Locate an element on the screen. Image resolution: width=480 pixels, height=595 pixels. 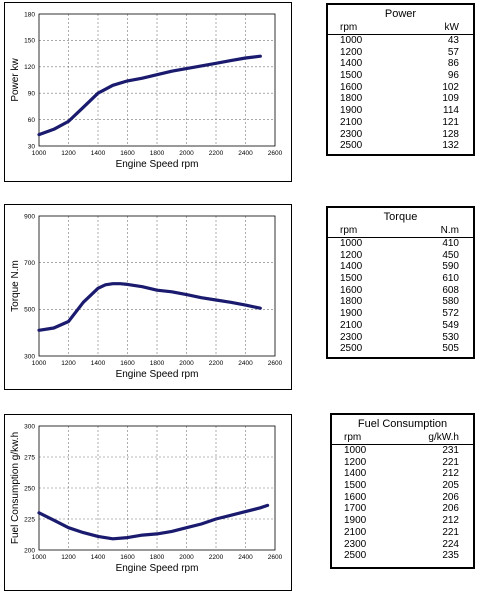
table-row: 2100 549 is located at coordinates (400, 326).